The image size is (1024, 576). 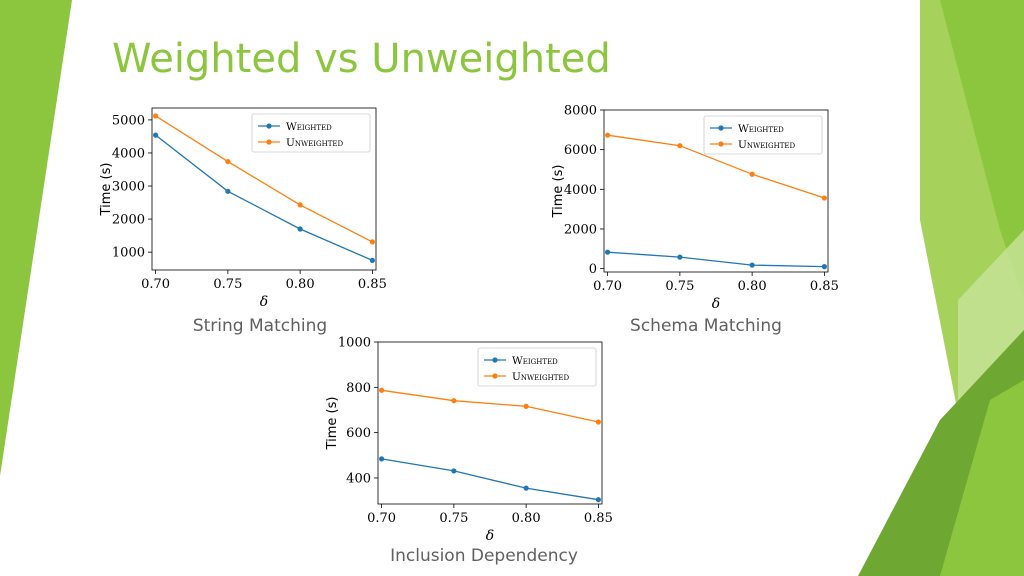 I want to click on left-green-stripe, so click(x=36, y=238).